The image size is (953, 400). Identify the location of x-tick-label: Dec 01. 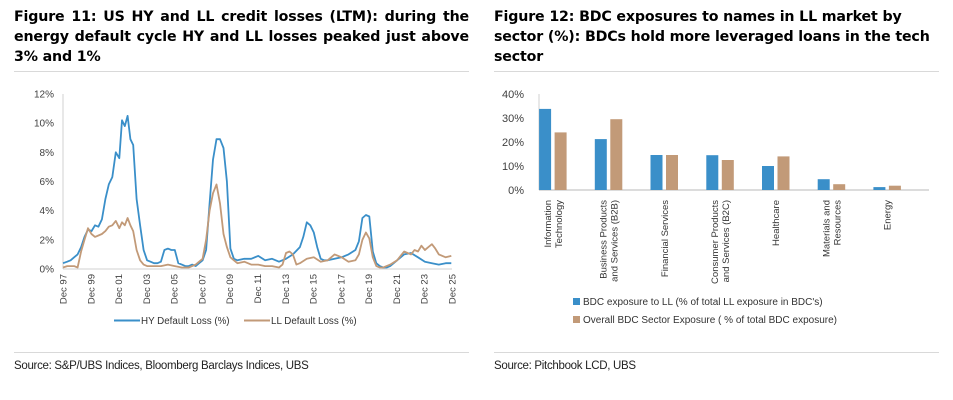
(119, 289).